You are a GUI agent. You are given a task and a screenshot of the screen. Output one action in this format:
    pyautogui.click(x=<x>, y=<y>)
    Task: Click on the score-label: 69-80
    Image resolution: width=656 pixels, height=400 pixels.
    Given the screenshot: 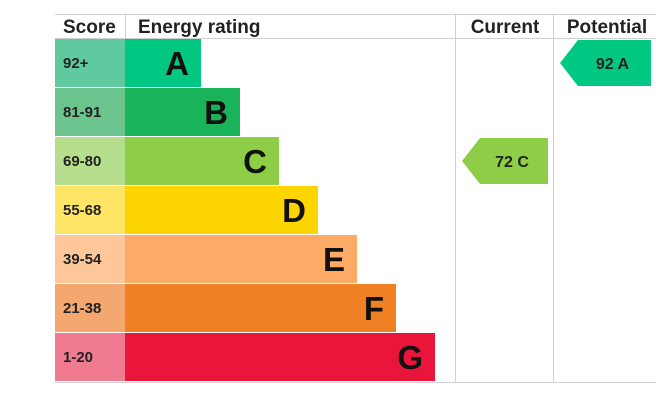 What is the action you would take?
    pyautogui.click(x=82, y=161)
    